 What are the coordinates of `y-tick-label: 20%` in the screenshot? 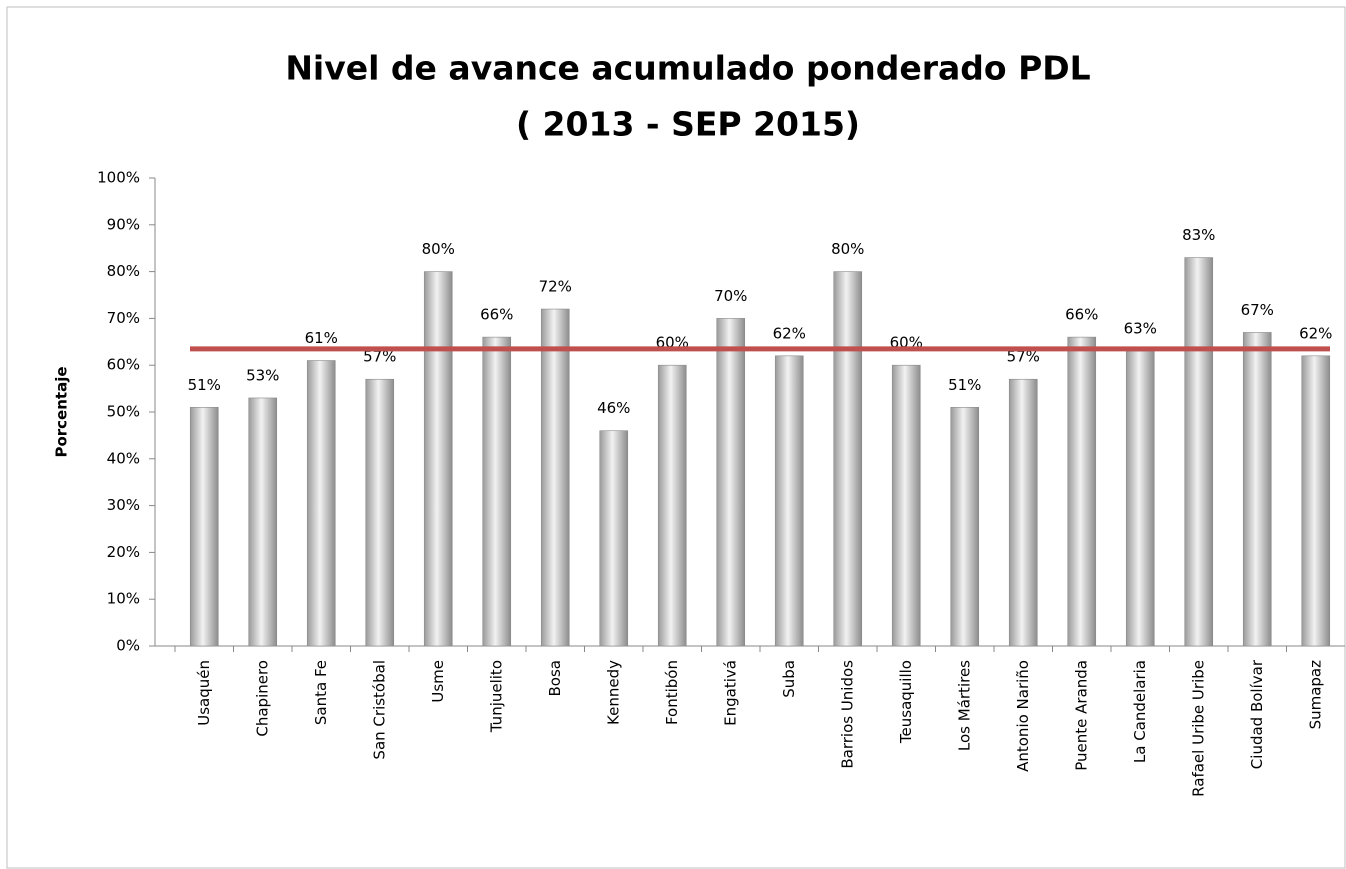 It's located at (123, 552).